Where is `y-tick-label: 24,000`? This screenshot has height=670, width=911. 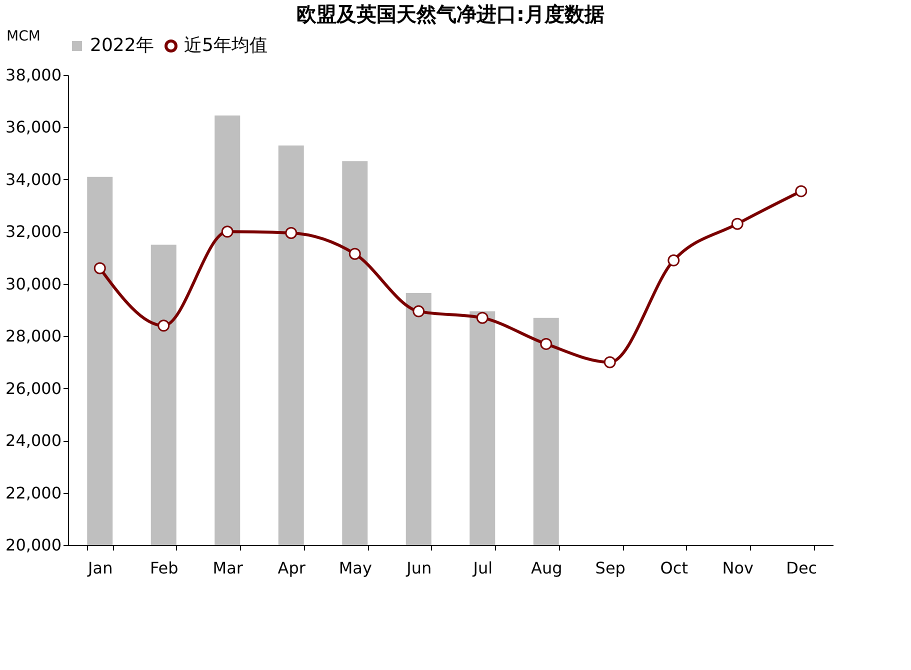 y-tick-label: 24,000 is located at coordinates (34, 440).